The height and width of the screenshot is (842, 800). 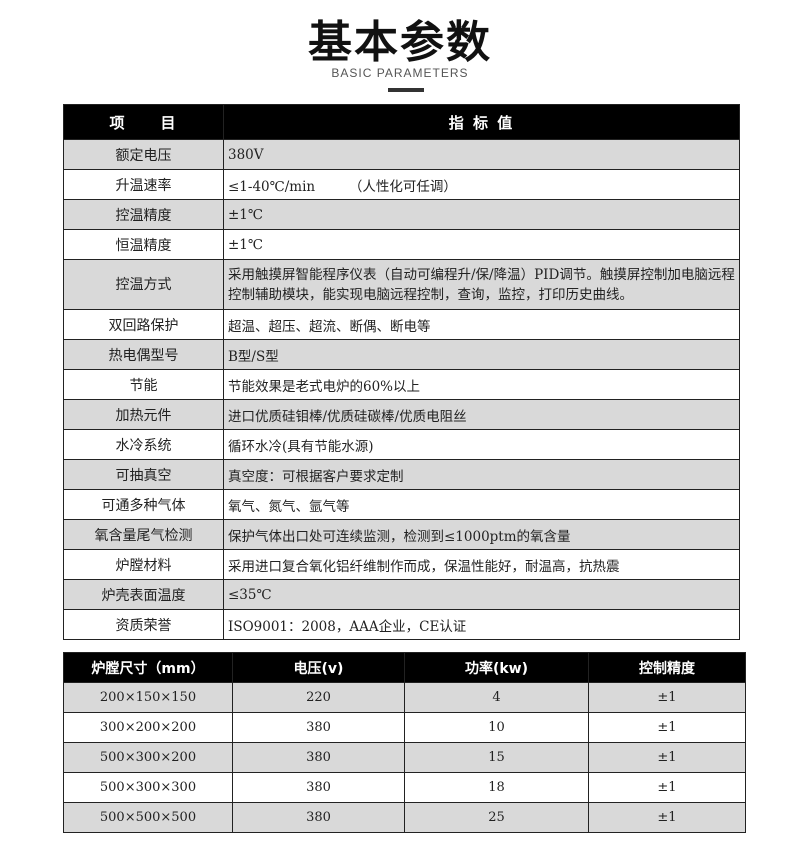 I want to click on model-power: 15, so click(x=496, y=757).